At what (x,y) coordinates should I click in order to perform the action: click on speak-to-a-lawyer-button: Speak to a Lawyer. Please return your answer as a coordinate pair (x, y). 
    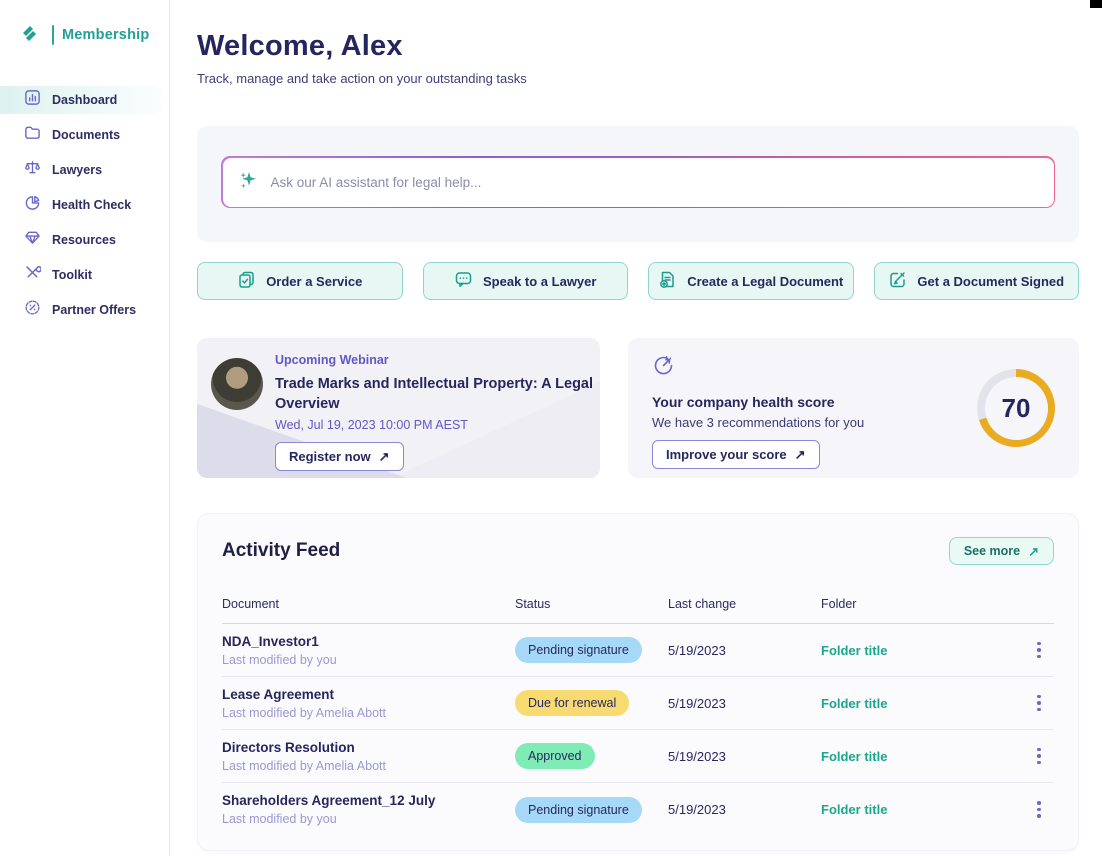
    Looking at the image, I should click on (525, 281).